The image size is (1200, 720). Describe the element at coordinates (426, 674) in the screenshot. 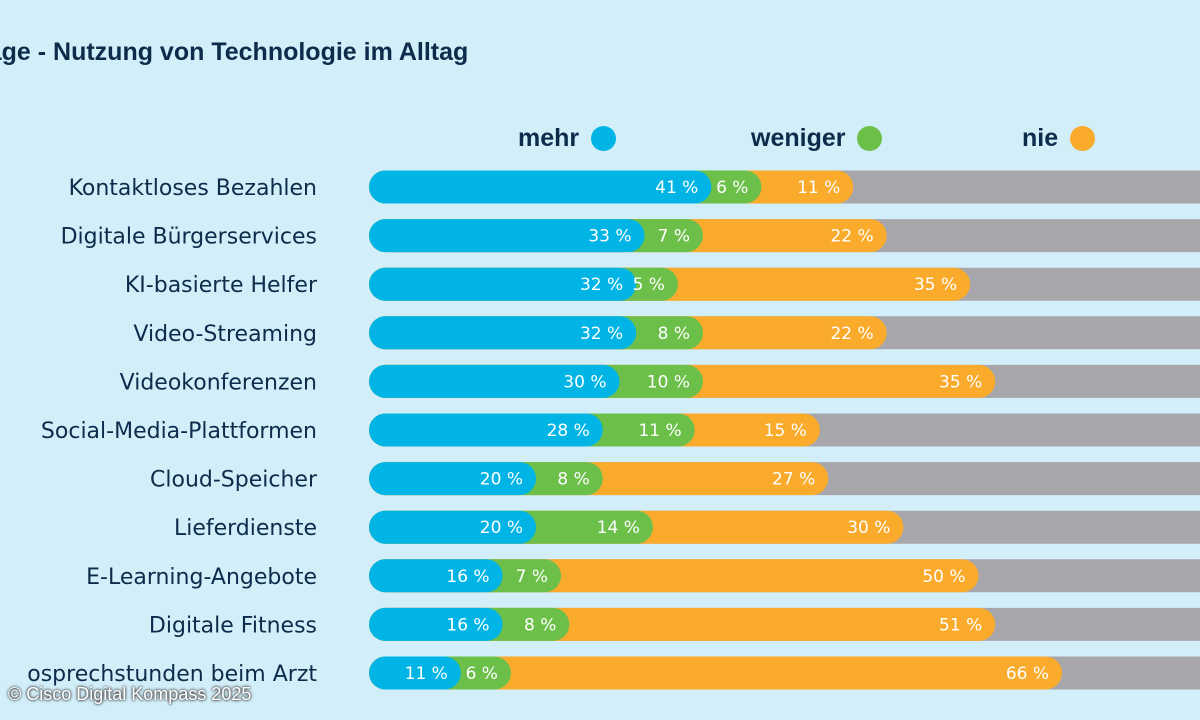

I see `value-label-mehr: 11 %` at that location.